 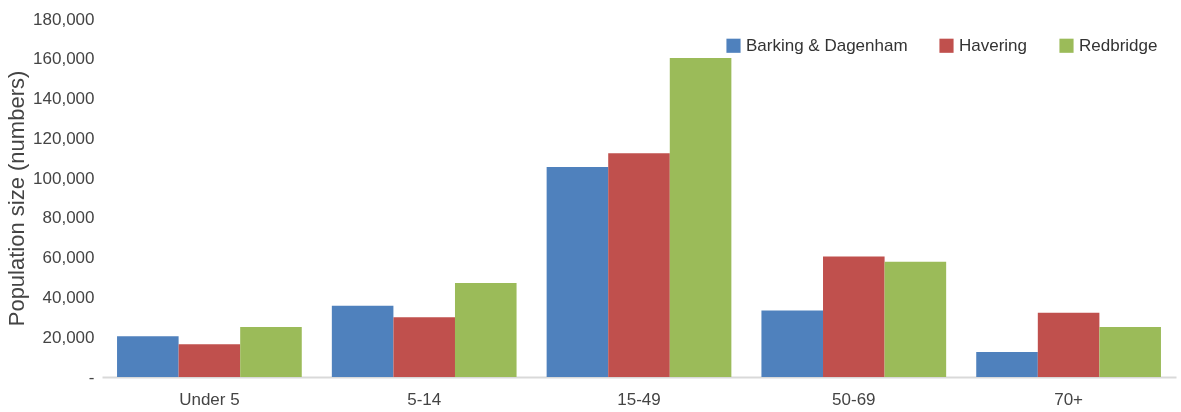 What do you see at coordinates (827, 45) in the screenshot?
I see `legend-label: Barking & Dagenham` at bounding box center [827, 45].